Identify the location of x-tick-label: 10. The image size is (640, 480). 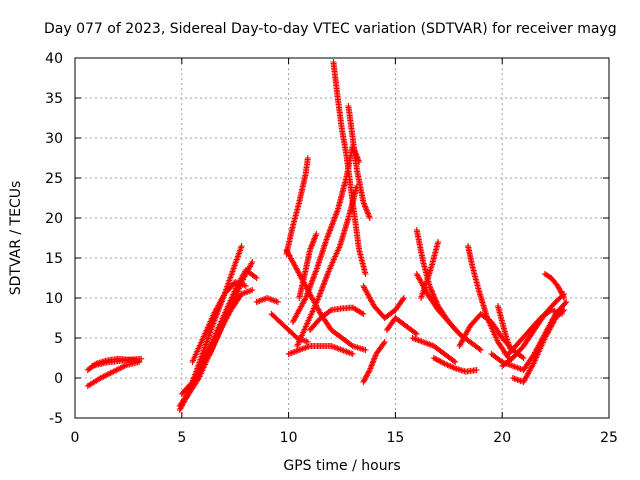
(289, 438).